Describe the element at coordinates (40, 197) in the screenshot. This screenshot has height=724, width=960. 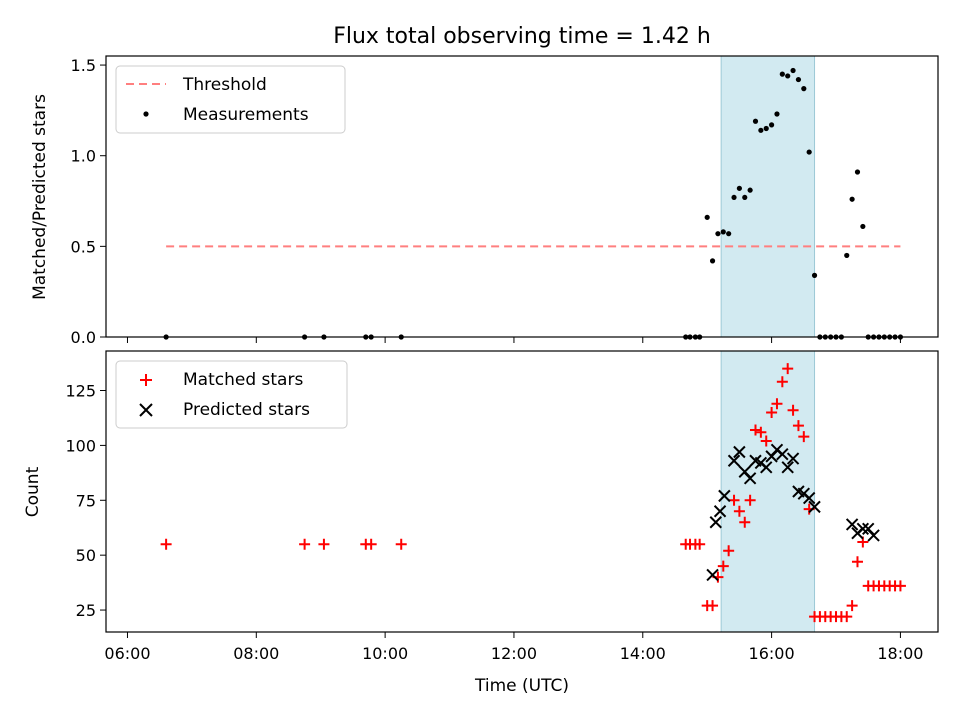
I see `top-y-axis-label: Matched/Predicted stars` at that location.